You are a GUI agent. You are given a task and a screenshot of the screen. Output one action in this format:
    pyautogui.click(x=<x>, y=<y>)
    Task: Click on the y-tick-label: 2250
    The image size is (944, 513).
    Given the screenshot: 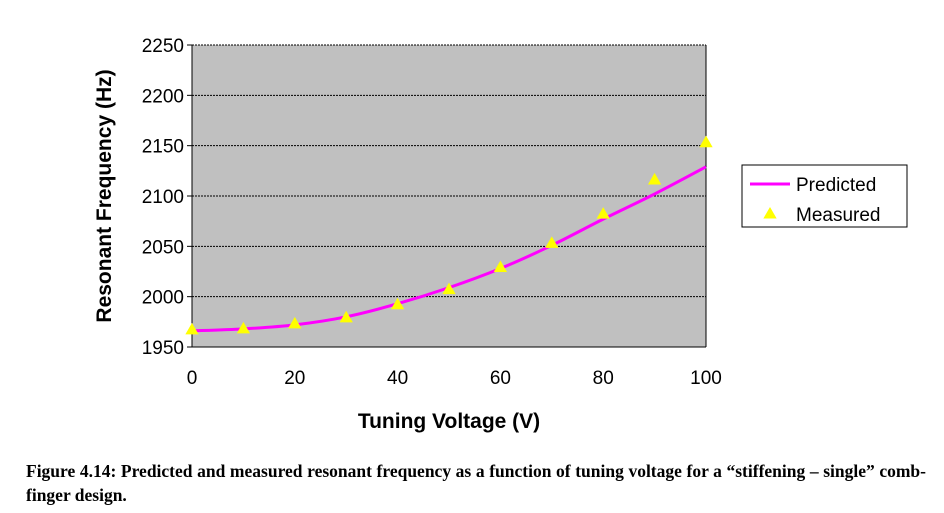 What is the action you would take?
    pyautogui.click(x=163, y=46)
    